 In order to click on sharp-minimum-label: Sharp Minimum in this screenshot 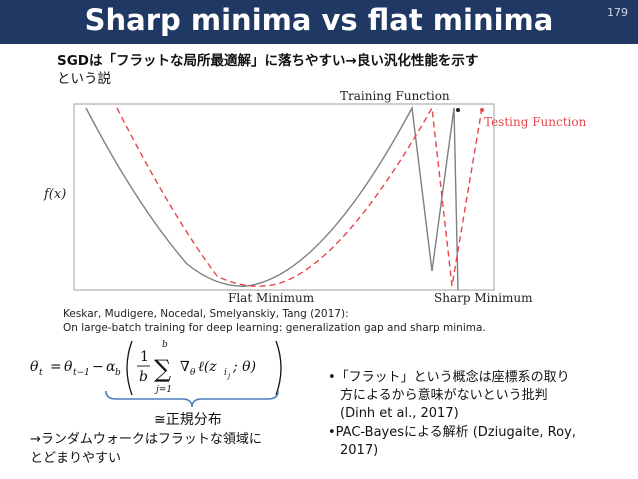, I will do `click(483, 298)`.